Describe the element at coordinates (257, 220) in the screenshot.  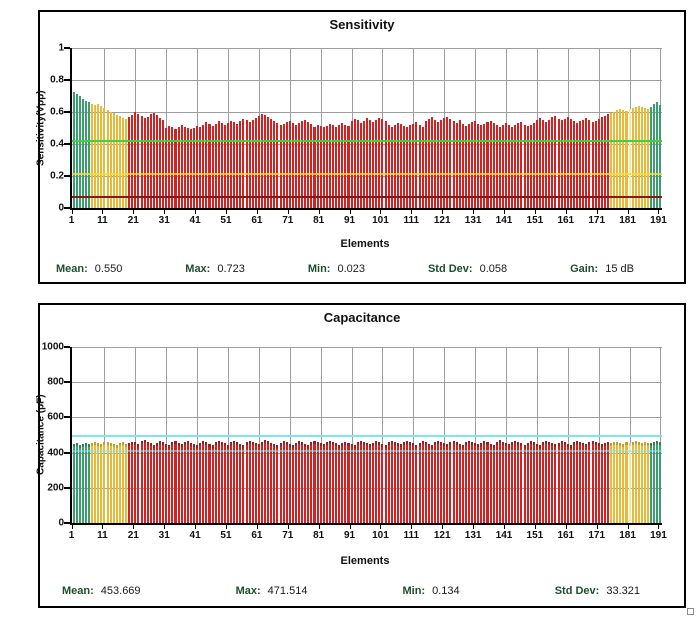
I see `x-tick-label: 61` at that location.